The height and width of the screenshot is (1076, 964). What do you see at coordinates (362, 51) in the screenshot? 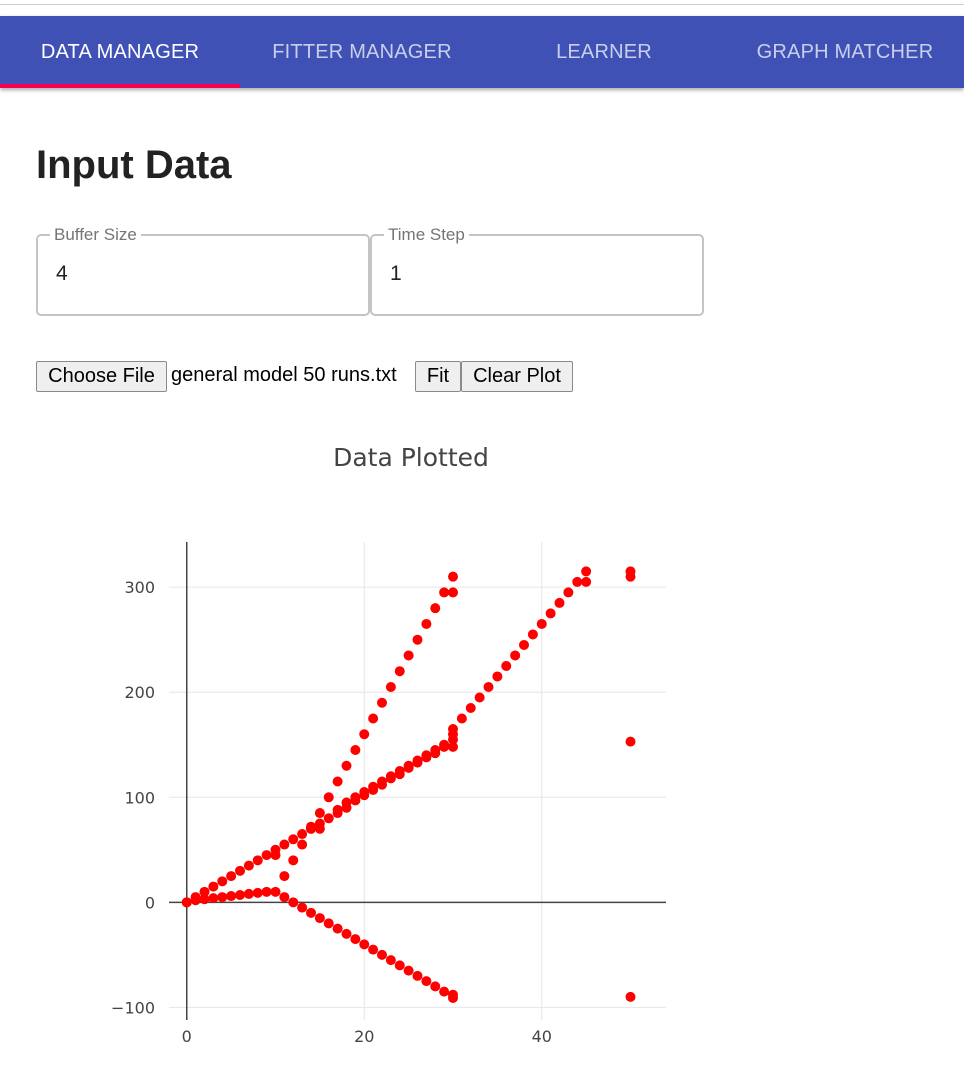
I see `tab-fitter-manager: FITTER MANAGER` at bounding box center [362, 51].